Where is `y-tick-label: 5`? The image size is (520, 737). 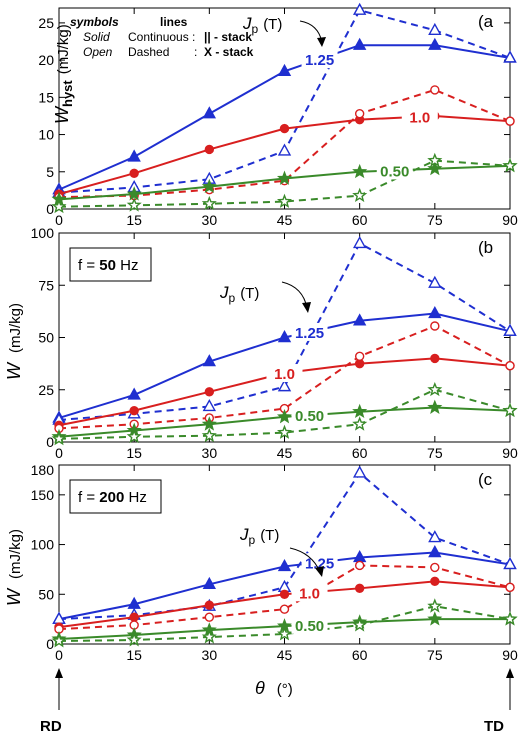
y-tick-label: 5 is located at coordinates (50, 172).